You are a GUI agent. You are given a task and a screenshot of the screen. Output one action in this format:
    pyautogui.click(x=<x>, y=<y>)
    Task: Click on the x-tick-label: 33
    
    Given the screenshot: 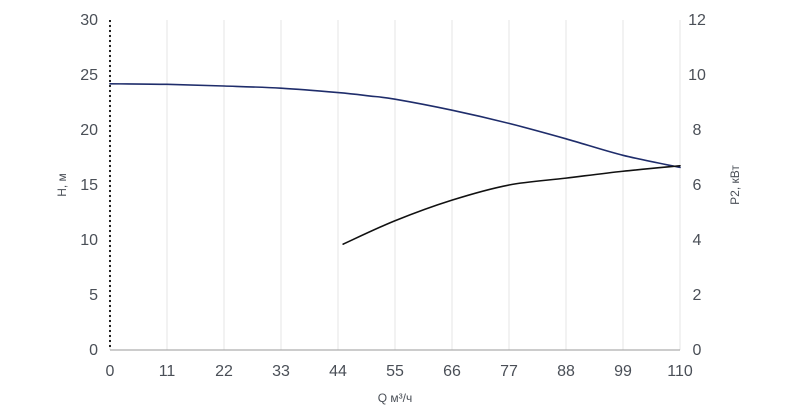 What is the action you would take?
    pyautogui.click(x=281, y=371)
    